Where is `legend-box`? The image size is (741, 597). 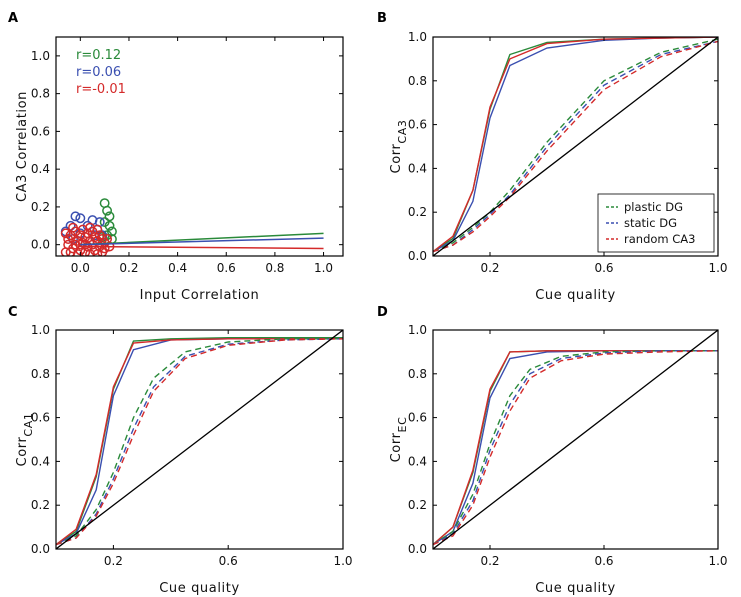
legend-box is located at coordinates (656, 223).